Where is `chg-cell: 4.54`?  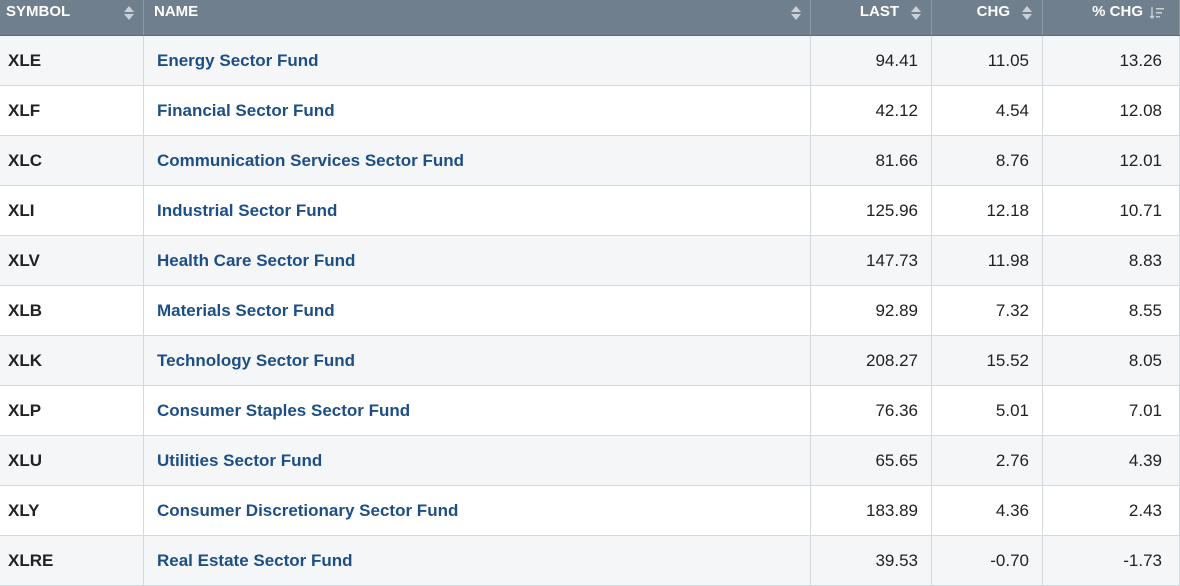 chg-cell: 4.54 is located at coordinates (987, 110).